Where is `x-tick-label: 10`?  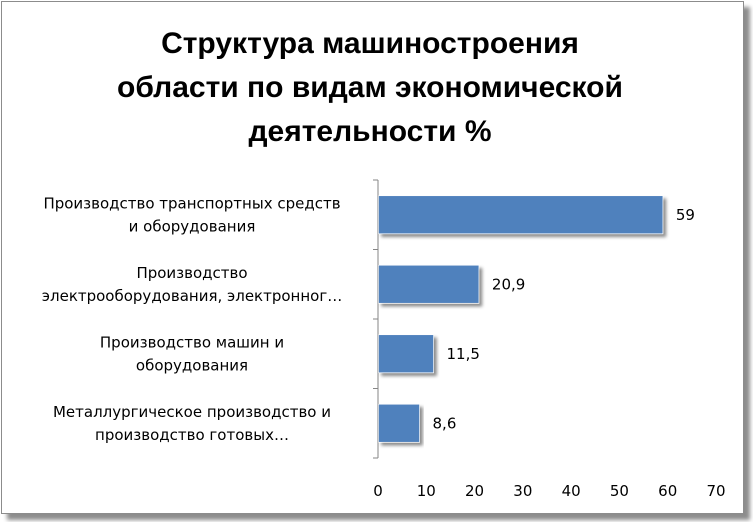
x-tick-label: 10 is located at coordinates (426, 491).